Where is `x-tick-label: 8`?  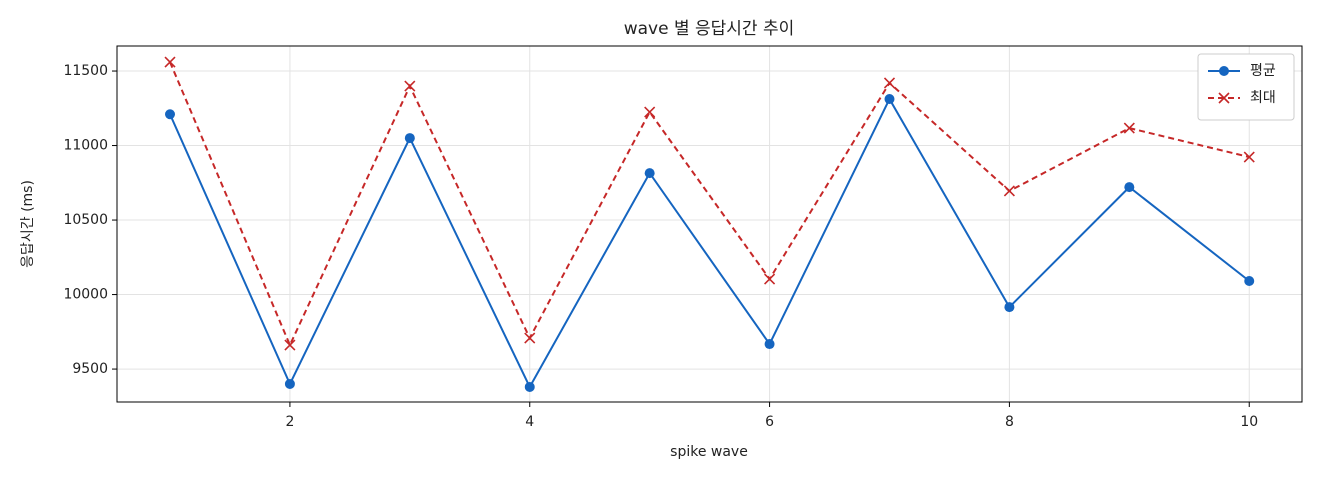
x-tick-label: 8 is located at coordinates (1009, 422).